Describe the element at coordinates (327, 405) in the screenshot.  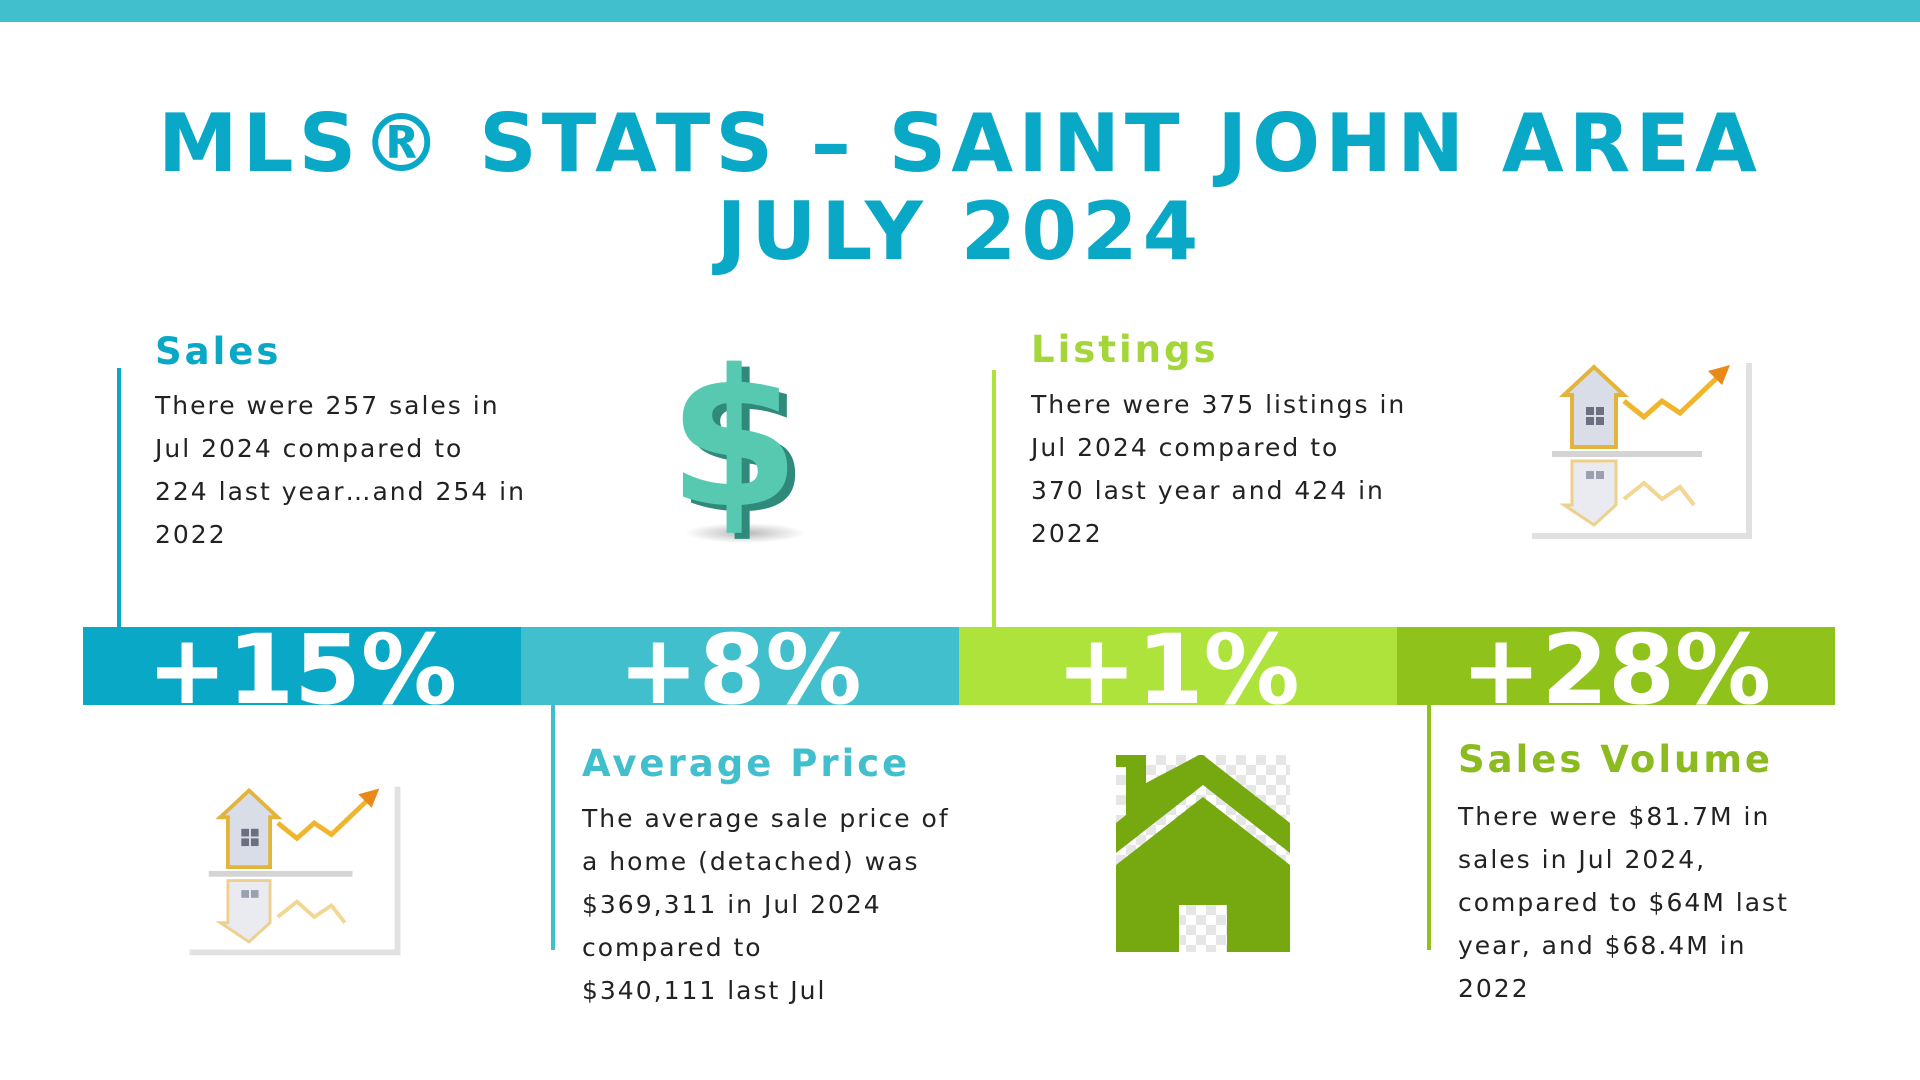
I see `sales-text-line: There were 257 sales in` at that location.